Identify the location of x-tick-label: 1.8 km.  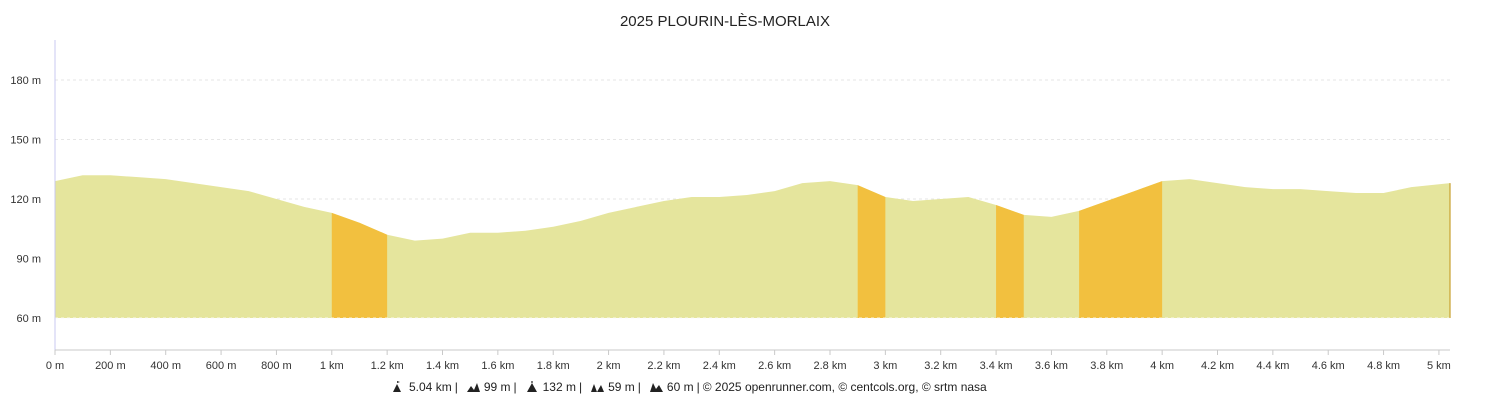
(553, 366).